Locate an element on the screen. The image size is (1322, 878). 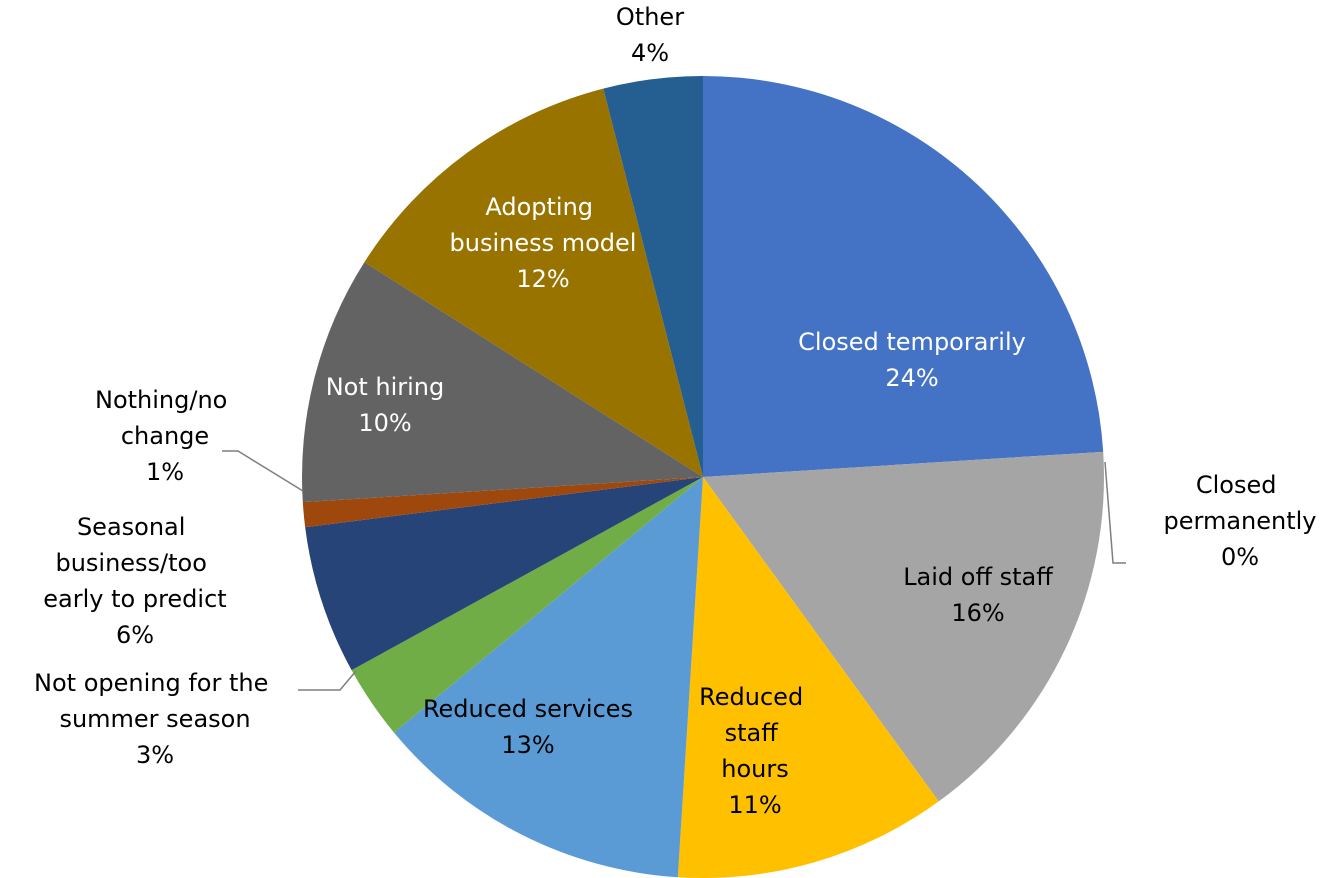
category-label: Not opening for the summer season is located at coordinates (155, 701).